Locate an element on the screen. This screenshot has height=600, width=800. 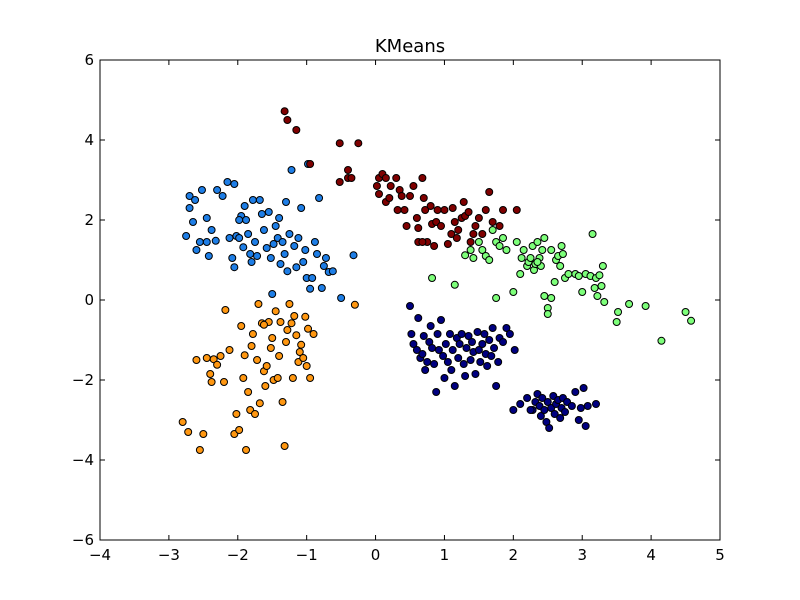
x-tick-label-3: −1 is located at coordinates (307, 555).